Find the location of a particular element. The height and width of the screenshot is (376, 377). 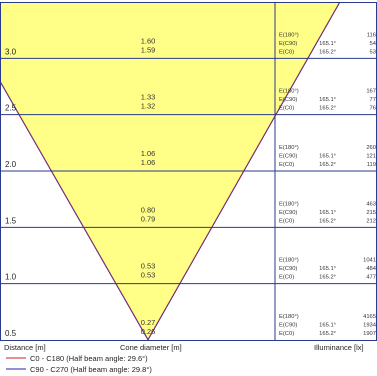

illuminance-row-value: 1907 is located at coordinates (369, 334).